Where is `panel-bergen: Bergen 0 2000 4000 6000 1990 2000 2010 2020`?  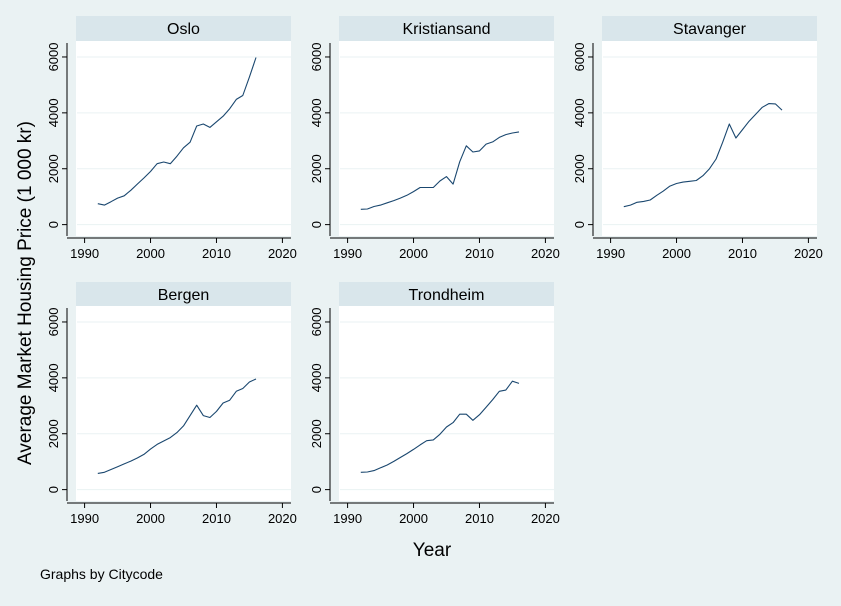 panel-bergen: Bergen 0 2000 4000 6000 1990 2000 2010 2020 is located at coordinates (171, 404).